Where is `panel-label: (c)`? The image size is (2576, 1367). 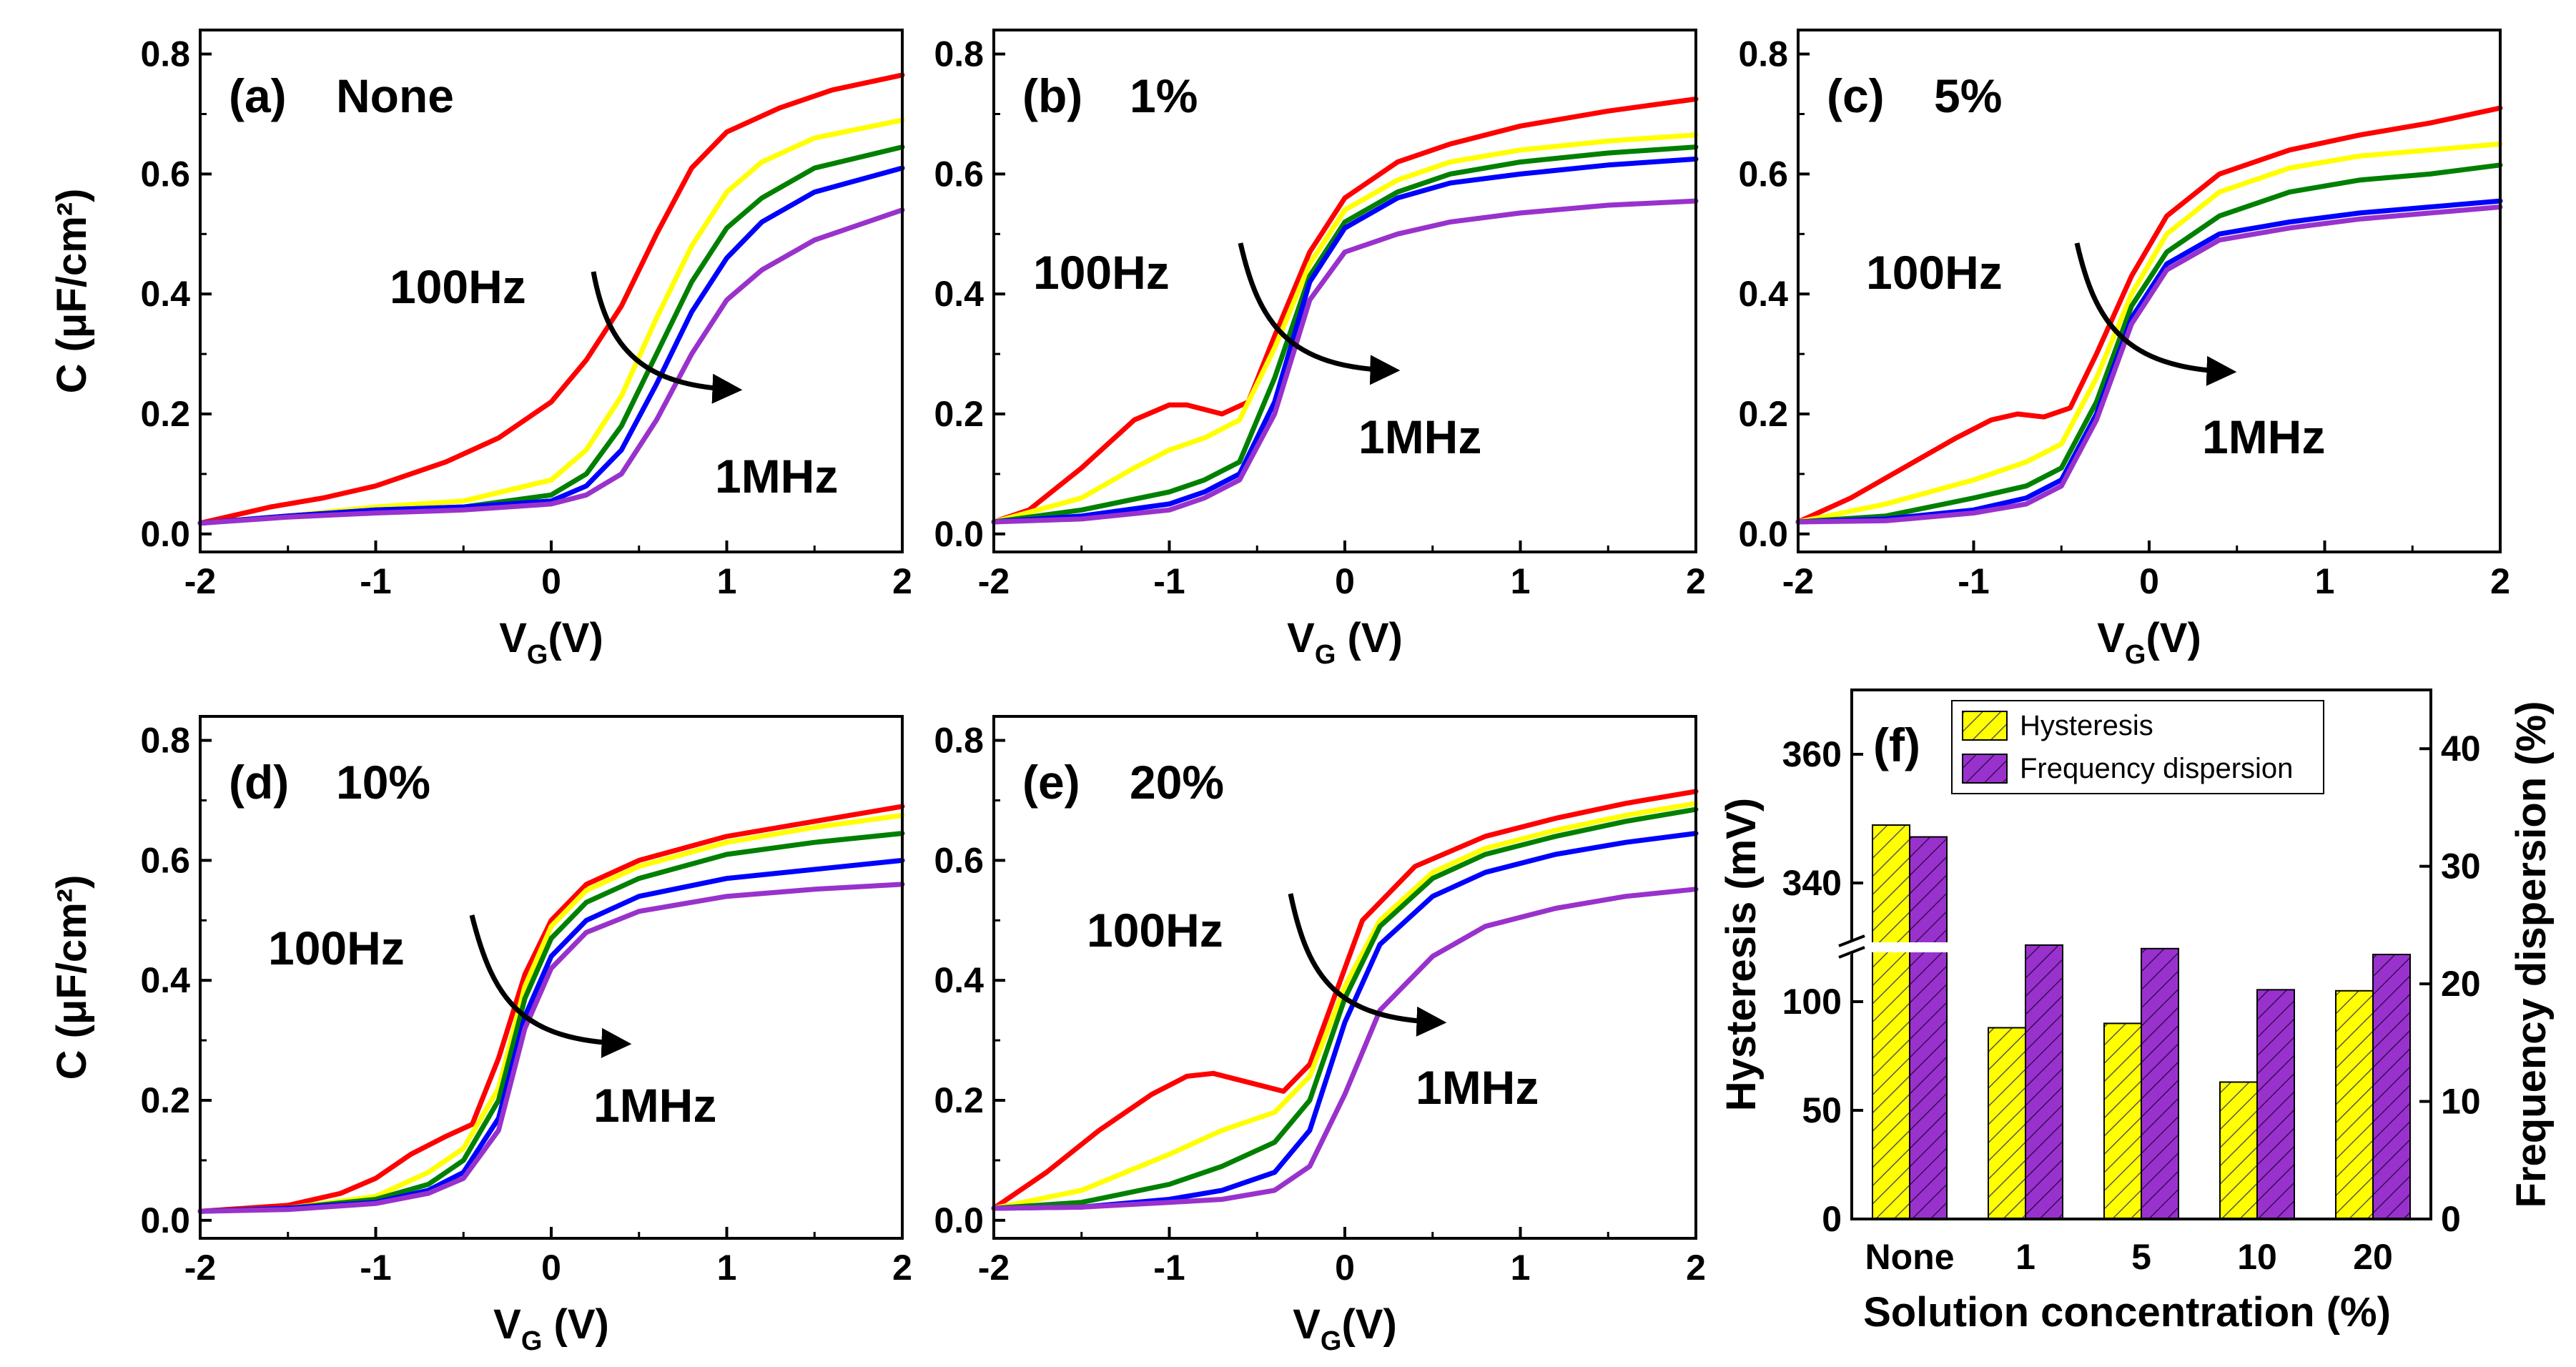 panel-label: (c) is located at coordinates (1856, 95).